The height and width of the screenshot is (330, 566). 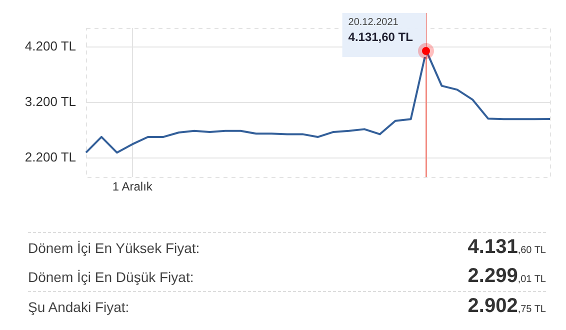 What do you see at coordinates (111, 276) in the screenshot?
I see `text: Dönem İçi En Düşük Fiyat:` at bounding box center [111, 276].